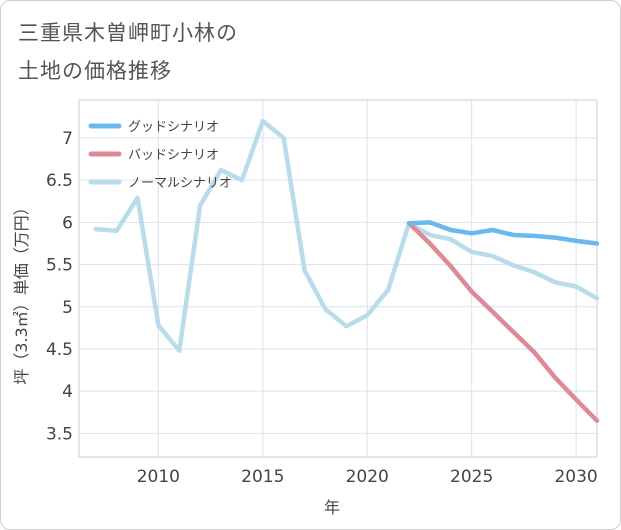 The image size is (621, 530). Describe the element at coordinates (59, 266) in the screenshot. I see `y-tick-label: 5.5` at that location.